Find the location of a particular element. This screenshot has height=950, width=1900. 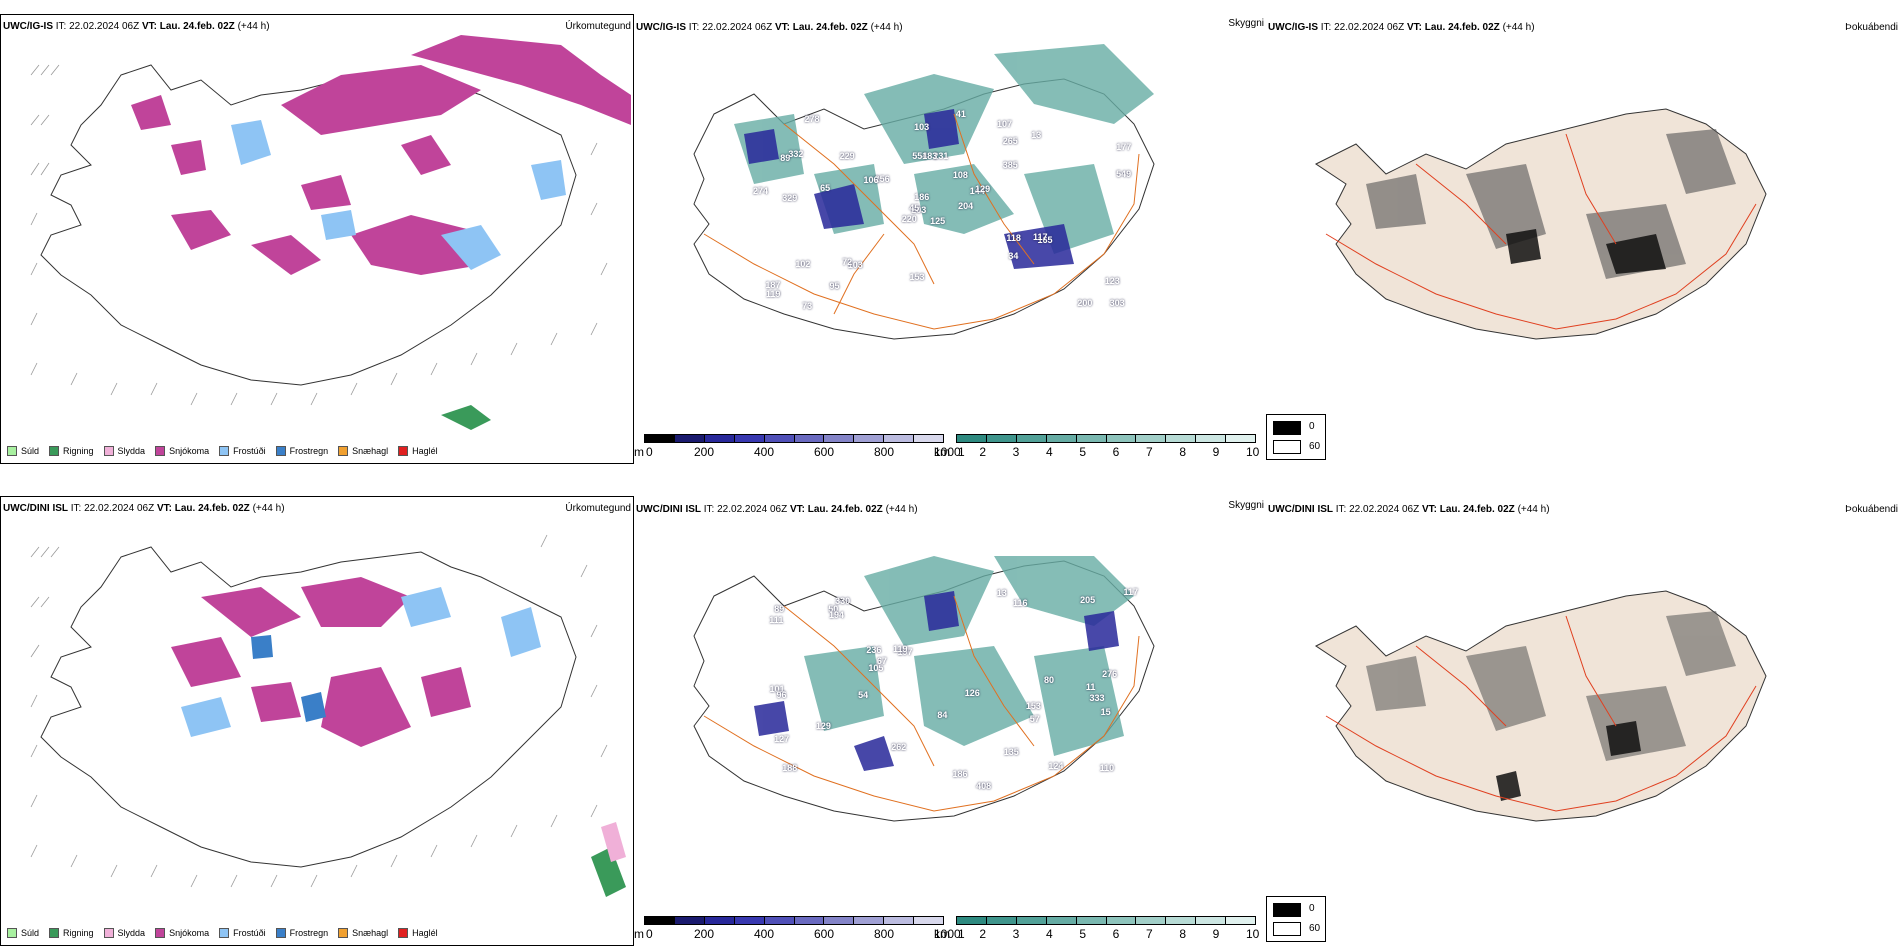

visibility-bar is located at coordinates (1106, 920).